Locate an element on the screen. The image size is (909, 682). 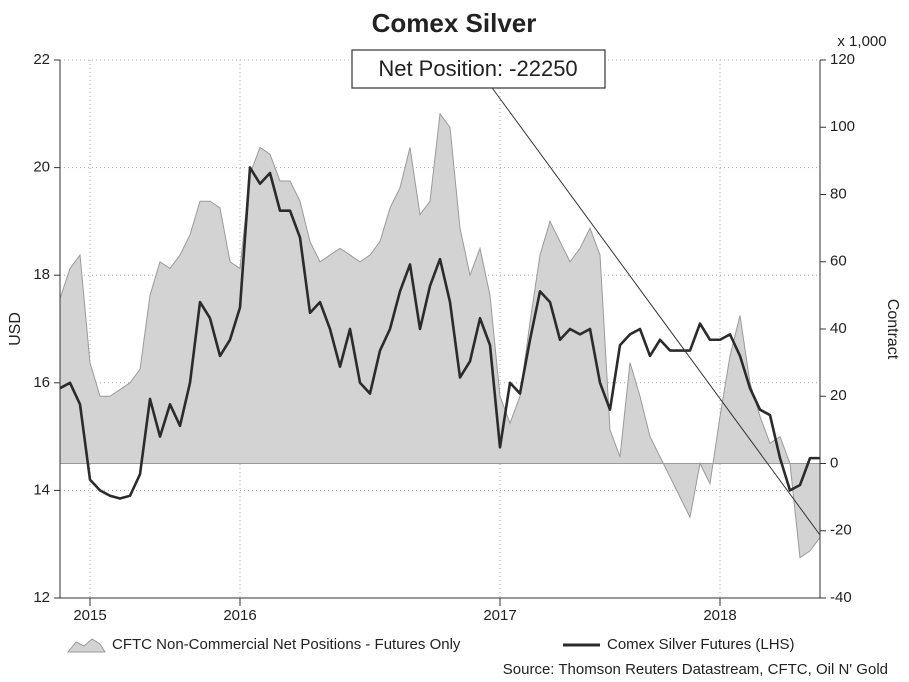
y2-tick-label: -20 is located at coordinates (841, 530).